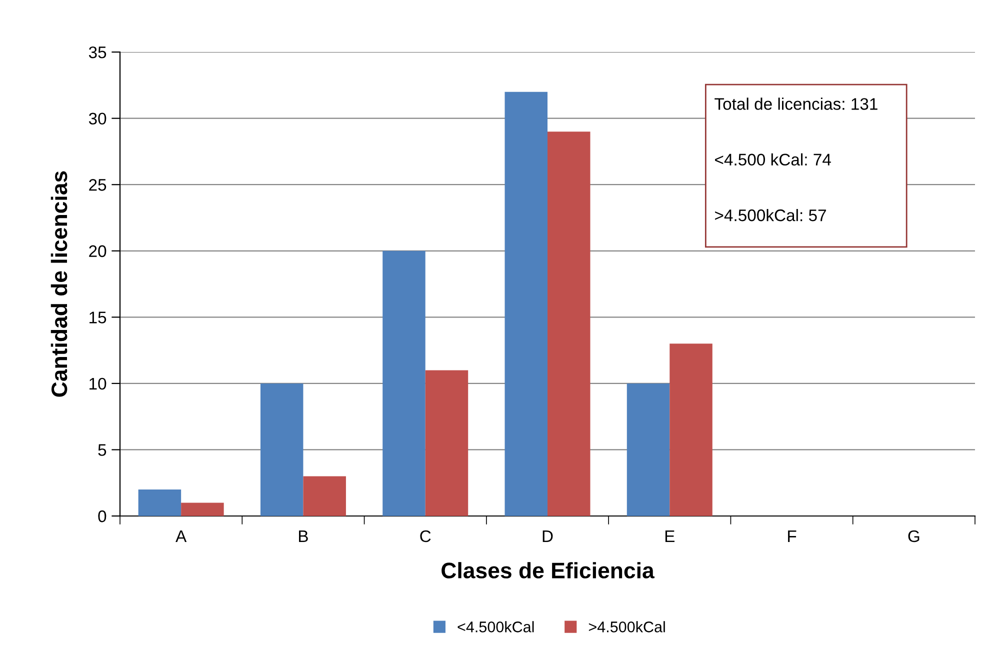  I want to click on y-axis-title: Cantidad de licencias, so click(59, 284).